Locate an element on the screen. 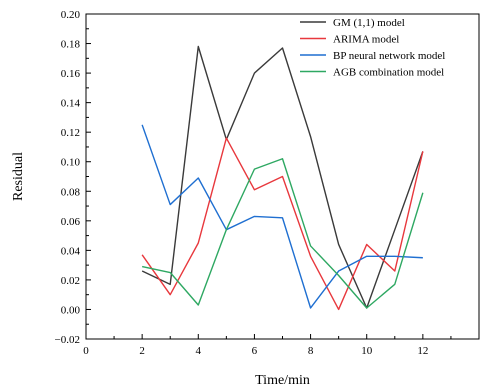 The width and height of the screenshot is (485, 388). y-tick-label: 0.12 is located at coordinates (70, 133).